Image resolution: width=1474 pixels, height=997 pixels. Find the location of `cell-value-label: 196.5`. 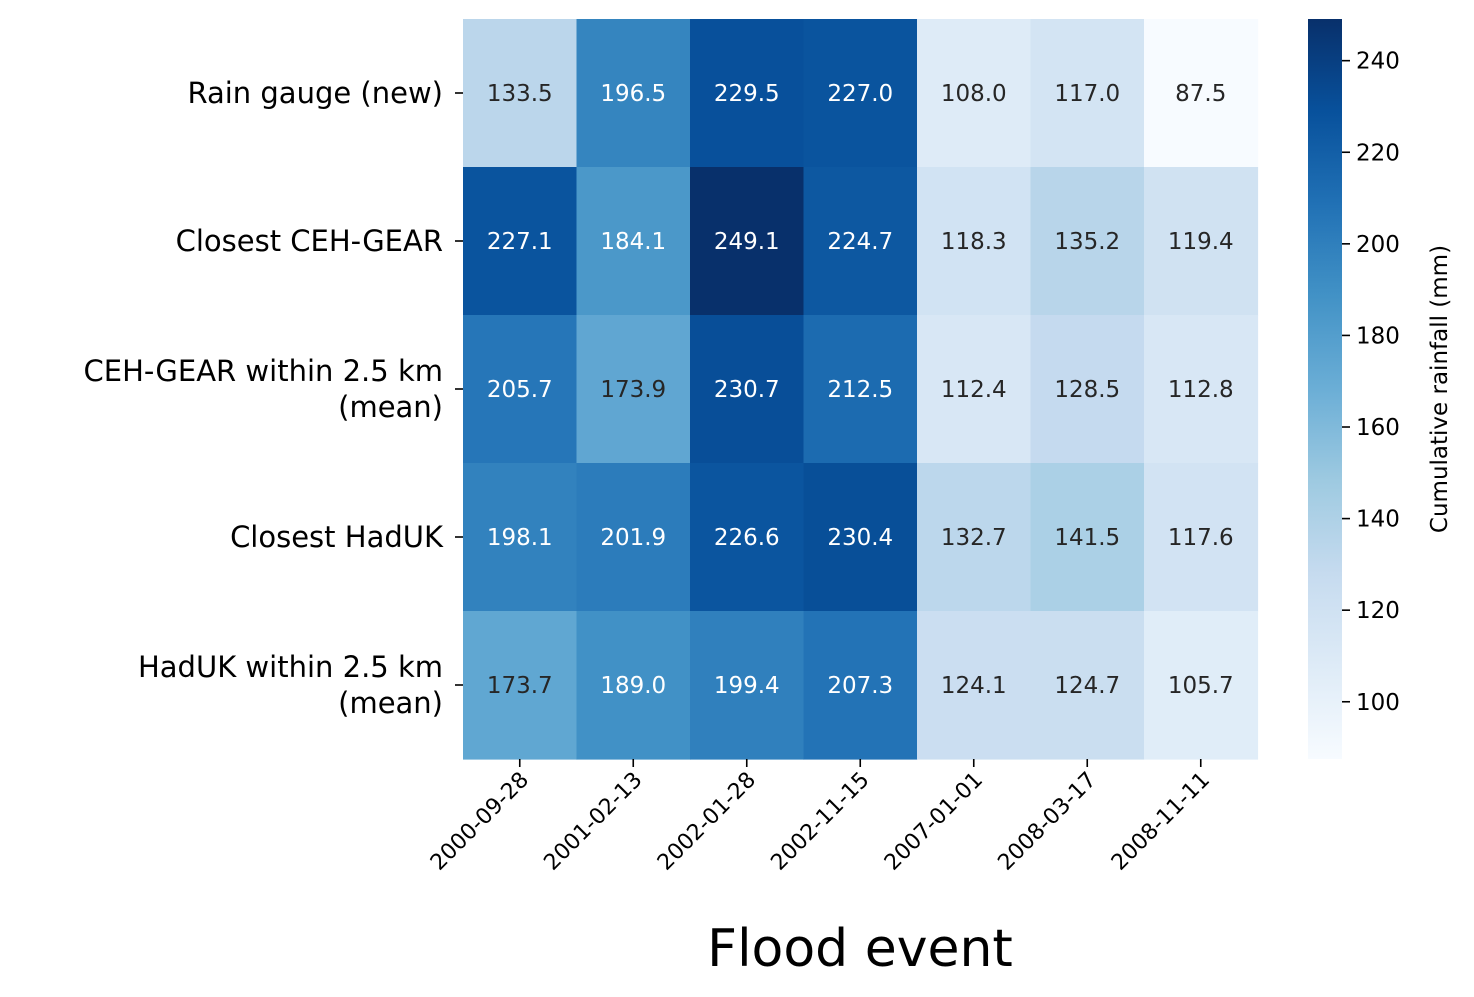

cell-value-label: 196.5 is located at coordinates (633, 94).